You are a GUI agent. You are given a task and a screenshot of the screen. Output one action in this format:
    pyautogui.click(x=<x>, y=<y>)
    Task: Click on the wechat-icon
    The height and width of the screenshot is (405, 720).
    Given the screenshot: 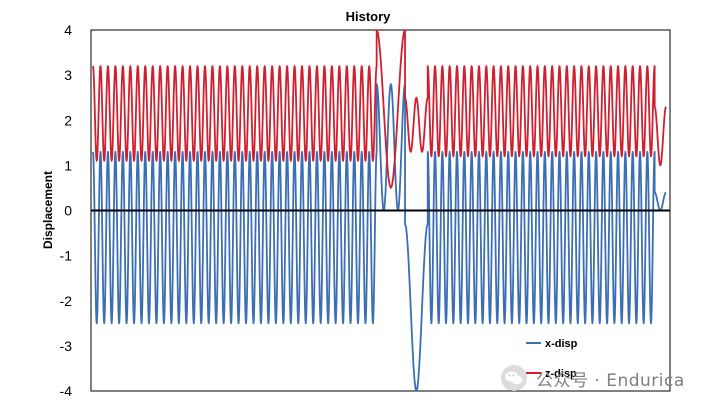 What is the action you would take?
    pyautogui.click(x=514, y=378)
    